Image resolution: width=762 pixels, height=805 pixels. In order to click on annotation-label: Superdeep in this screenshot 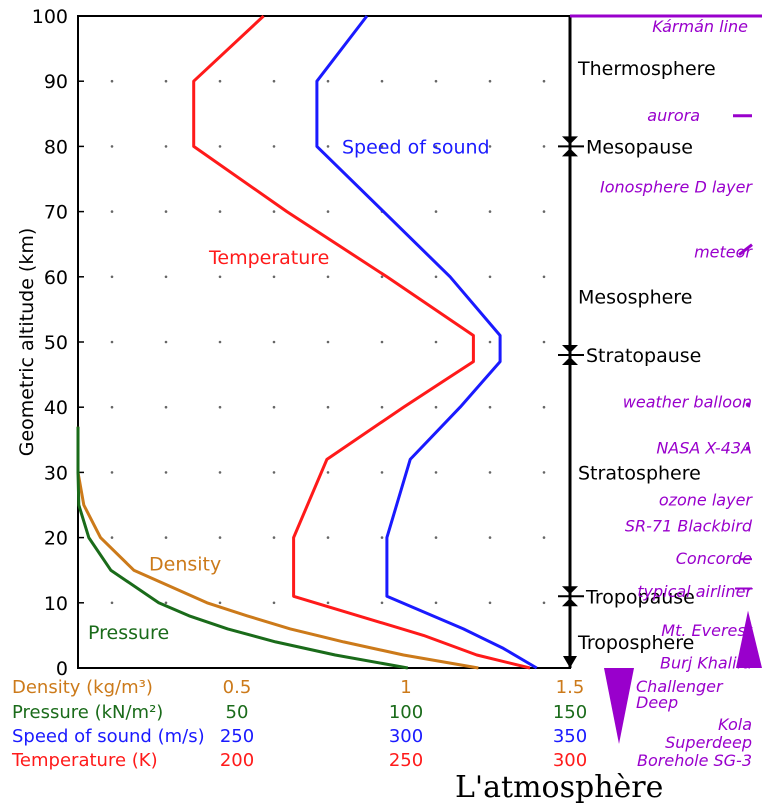, I will do `click(708, 742)`.